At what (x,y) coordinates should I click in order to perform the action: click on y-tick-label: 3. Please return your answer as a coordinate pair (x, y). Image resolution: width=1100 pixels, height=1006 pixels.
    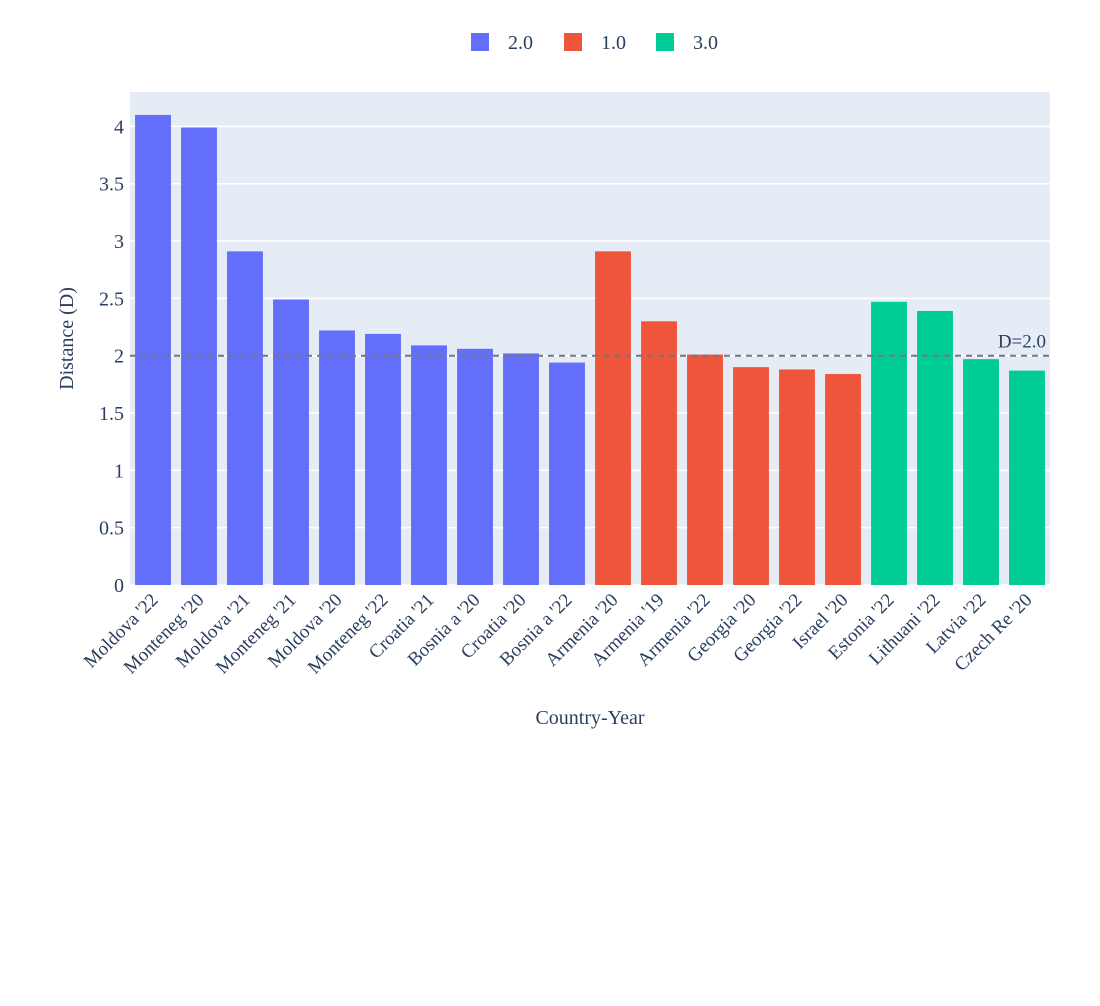
    Looking at the image, I should click on (119, 242).